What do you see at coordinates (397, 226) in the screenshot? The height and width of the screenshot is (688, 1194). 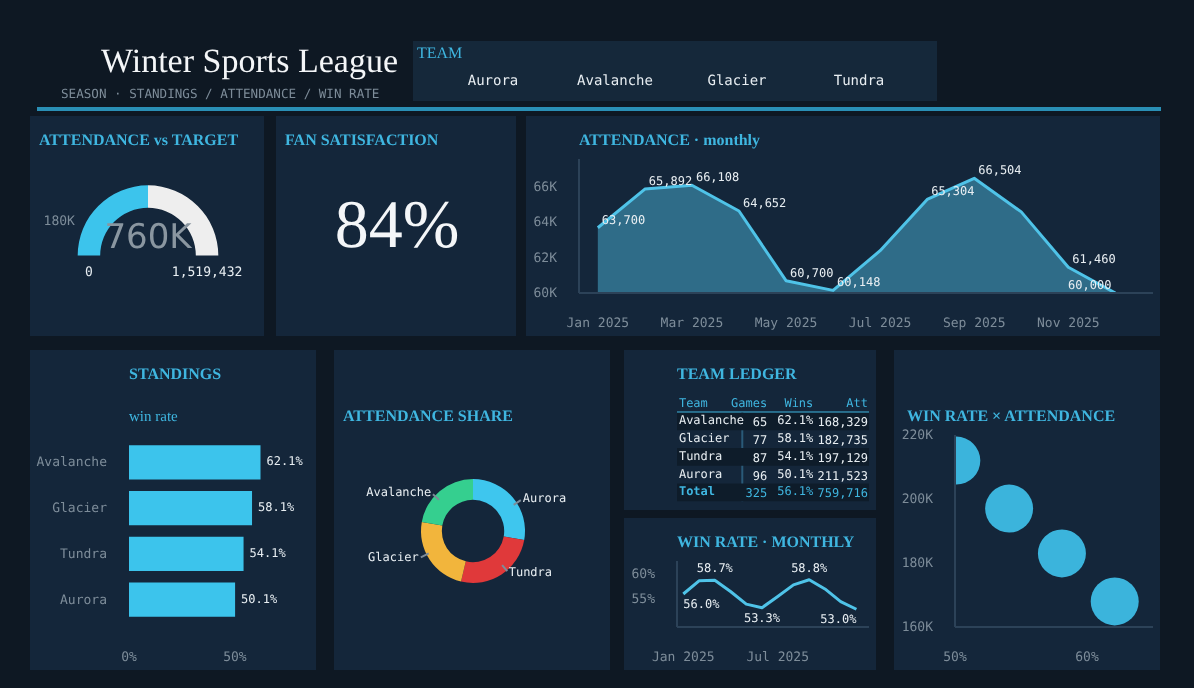 I see `text: 84%` at bounding box center [397, 226].